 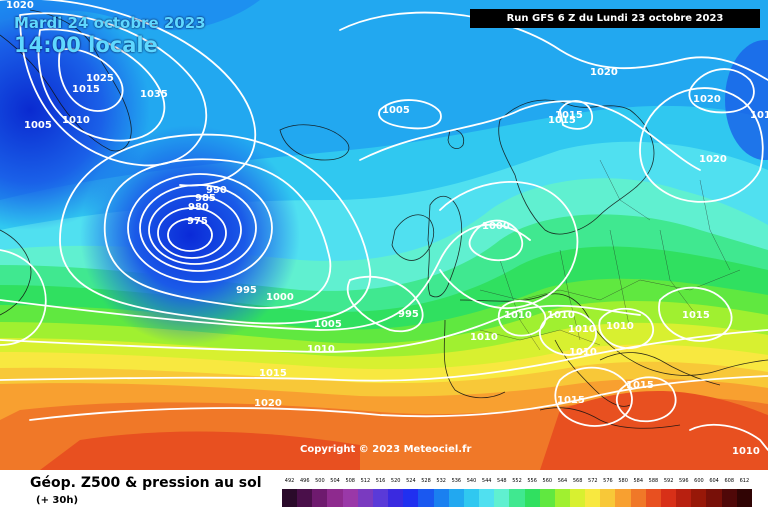 What do you see at coordinates (320, 481) in the screenshot?
I see `color-scale-value: 500` at bounding box center [320, 481].